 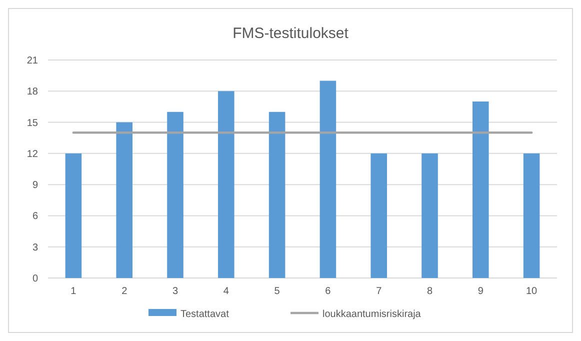 What do you see at coordinates (226, 291) in the screenshot?
I see `x-tick-label: 4` at bounding box center [226, 291].